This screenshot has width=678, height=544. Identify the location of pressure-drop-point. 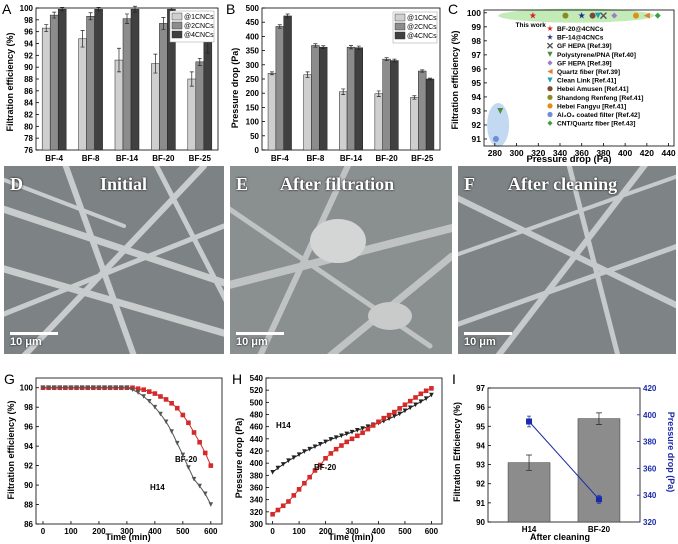
(598, 499).